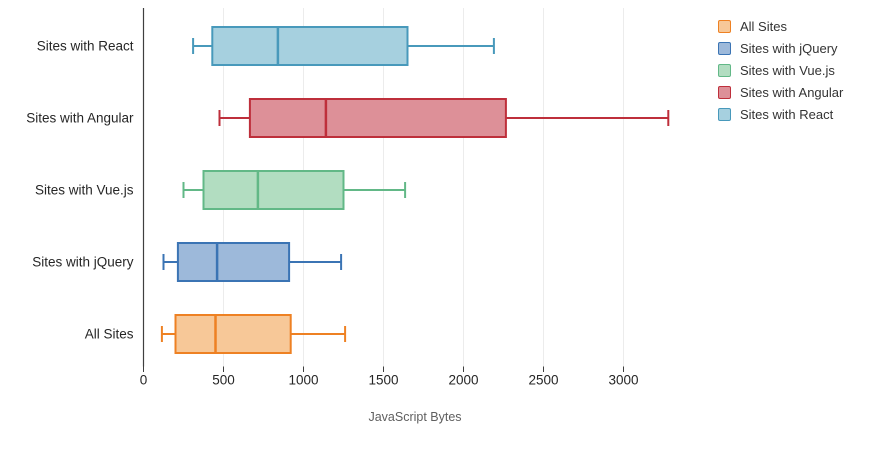 The width and height of the screenshot is (884, 450). What do you see at coordinates (463, 380) in the screenshot?
I see `x-tick-label: 2000` at bounding box center [463, 380].